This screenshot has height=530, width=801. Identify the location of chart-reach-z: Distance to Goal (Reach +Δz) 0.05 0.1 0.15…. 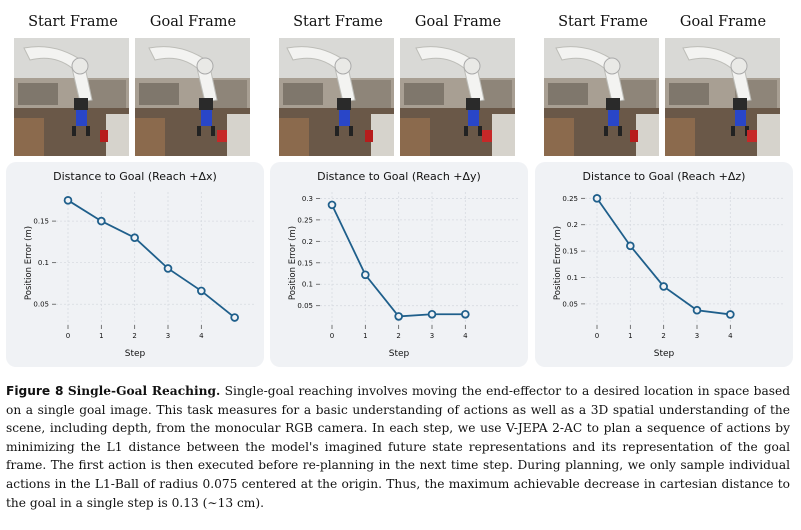
(664, 264).